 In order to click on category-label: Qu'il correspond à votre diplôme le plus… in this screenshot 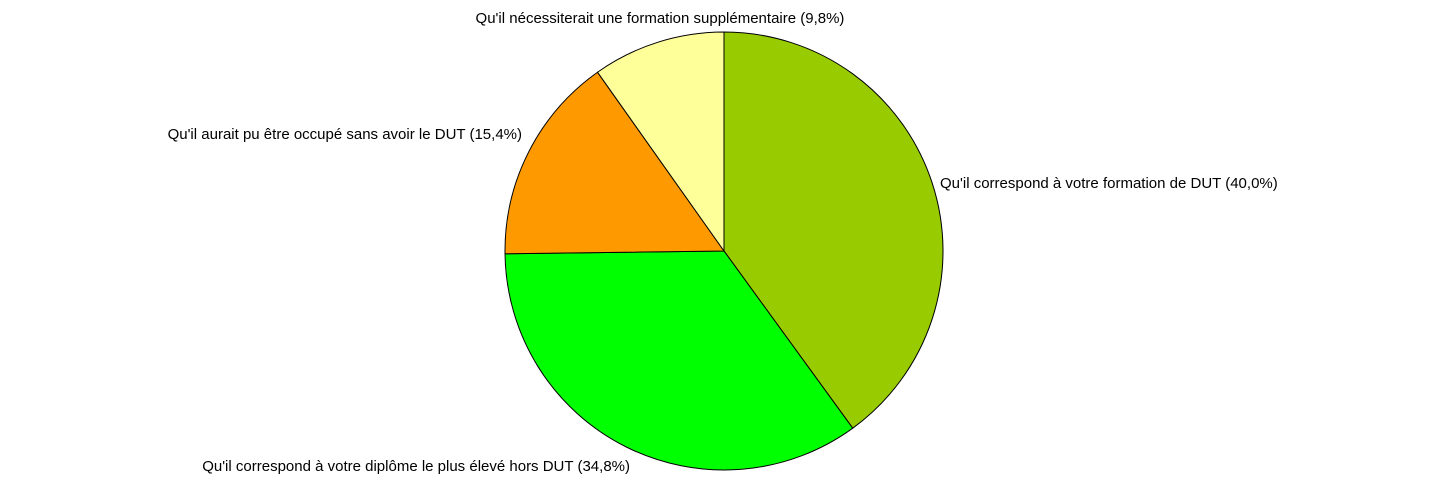, I will do `click(387, 466)`.